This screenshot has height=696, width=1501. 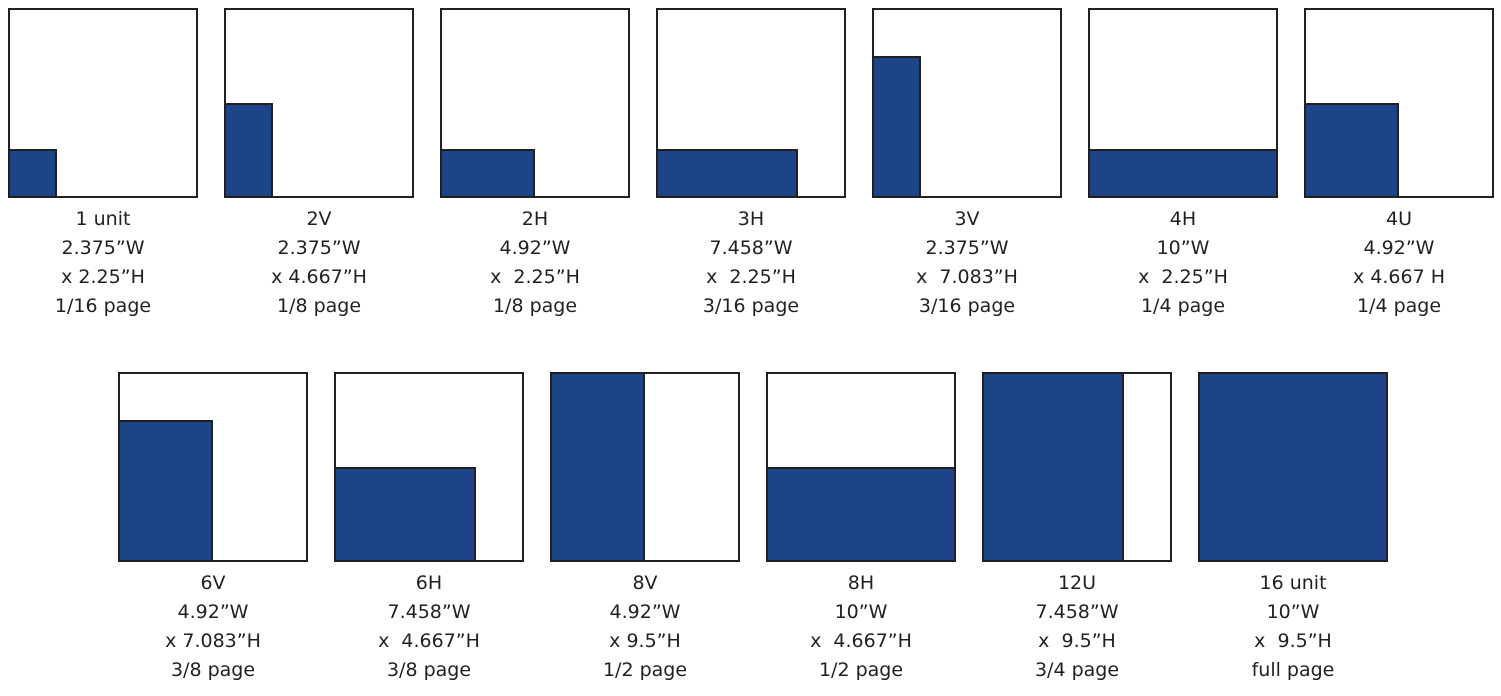 I want to click on ad-caption: 2V 2.375”W x 4.667”H 1/8 page, so click(x=319, y=263).